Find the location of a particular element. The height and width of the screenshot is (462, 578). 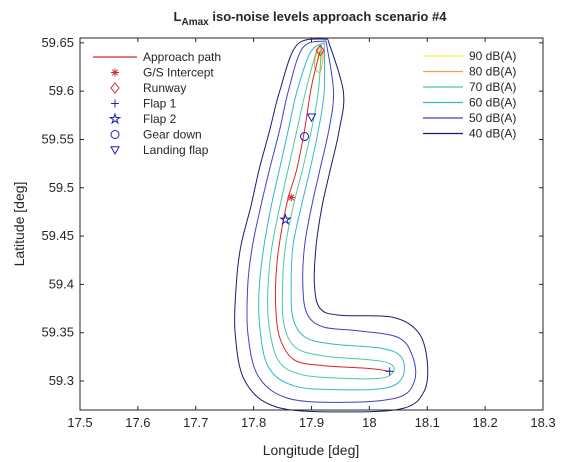

y-tick-label: 59.45 is located at coordinates (57, 235).